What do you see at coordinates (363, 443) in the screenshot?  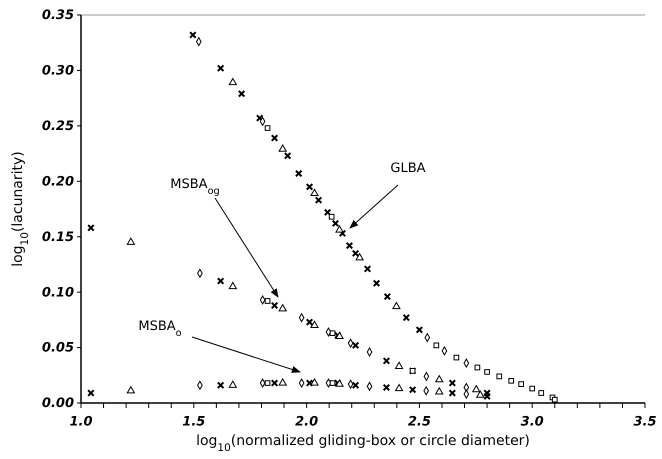 I see `x-axis-title: log$_{10}$(normalized gliding-box or circle diameter)` at bounding box center [363, 443].